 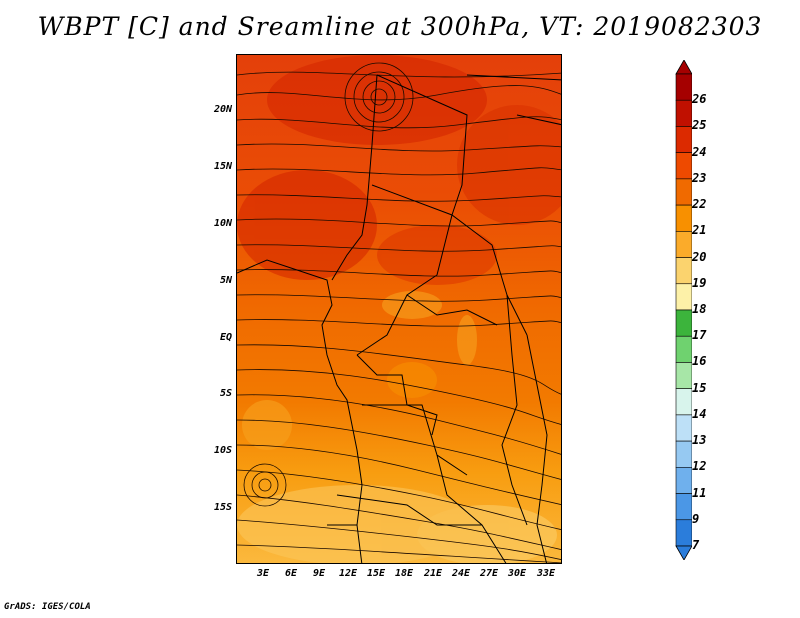 I want to click on colorbar-label: 13, so click(x=699, y=440).